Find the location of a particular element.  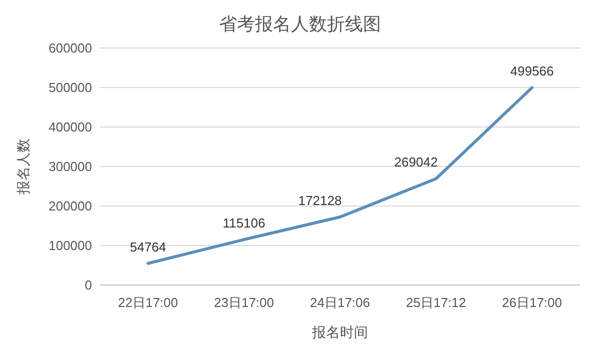

y-tick-label: 300000 is located at coordinates (70, 166).